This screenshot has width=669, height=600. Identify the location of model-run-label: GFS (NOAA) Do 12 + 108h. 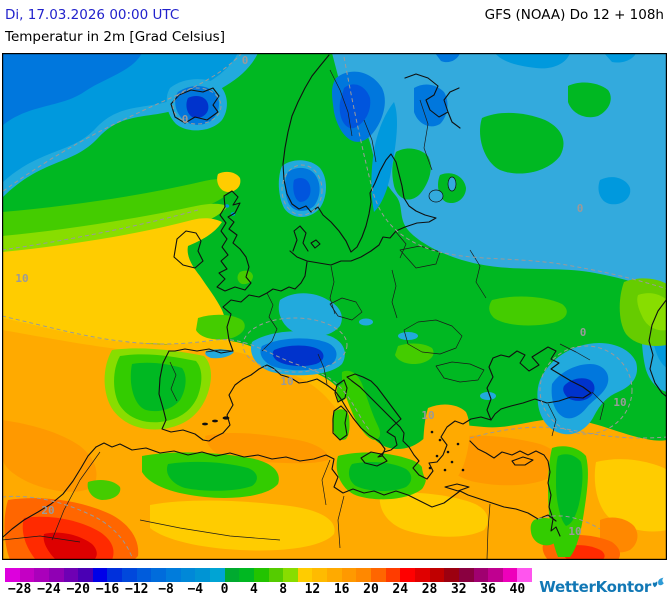
(574, 15).